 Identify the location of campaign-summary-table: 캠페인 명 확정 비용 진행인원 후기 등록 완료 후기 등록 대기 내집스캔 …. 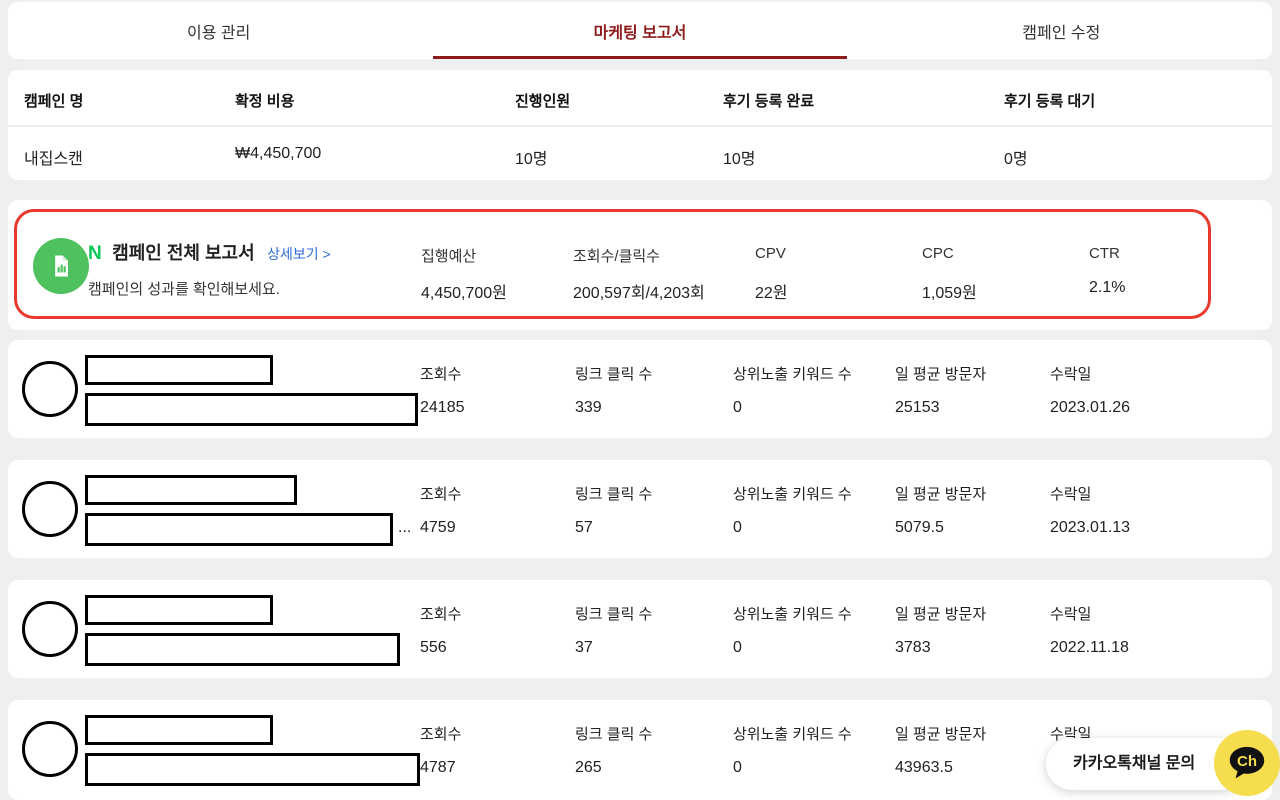
(640, 125).